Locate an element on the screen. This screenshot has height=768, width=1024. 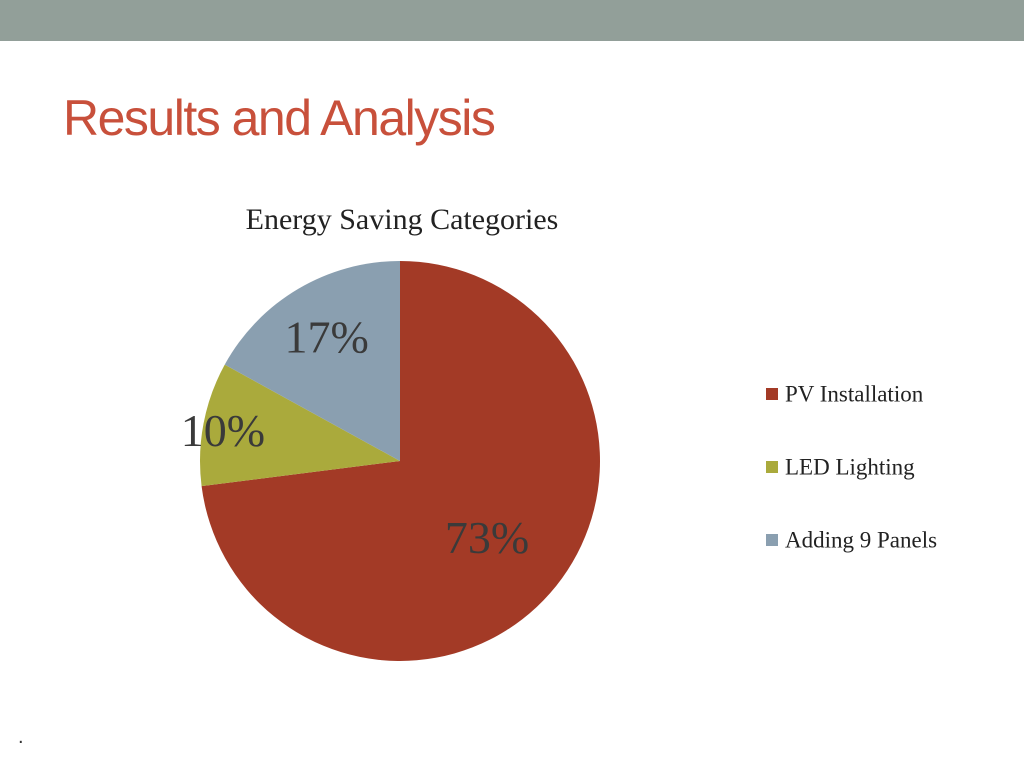
legend-swatch-led-lighting is located at coordinates (772, 467).